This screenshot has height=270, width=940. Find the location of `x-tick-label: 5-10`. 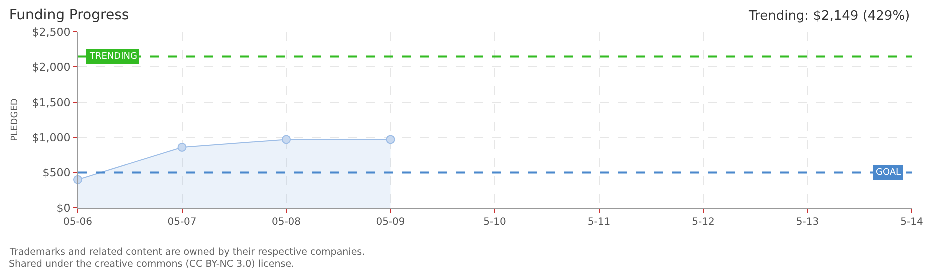

x-tick-label: 5-10 is located at coordinates (495, 222).